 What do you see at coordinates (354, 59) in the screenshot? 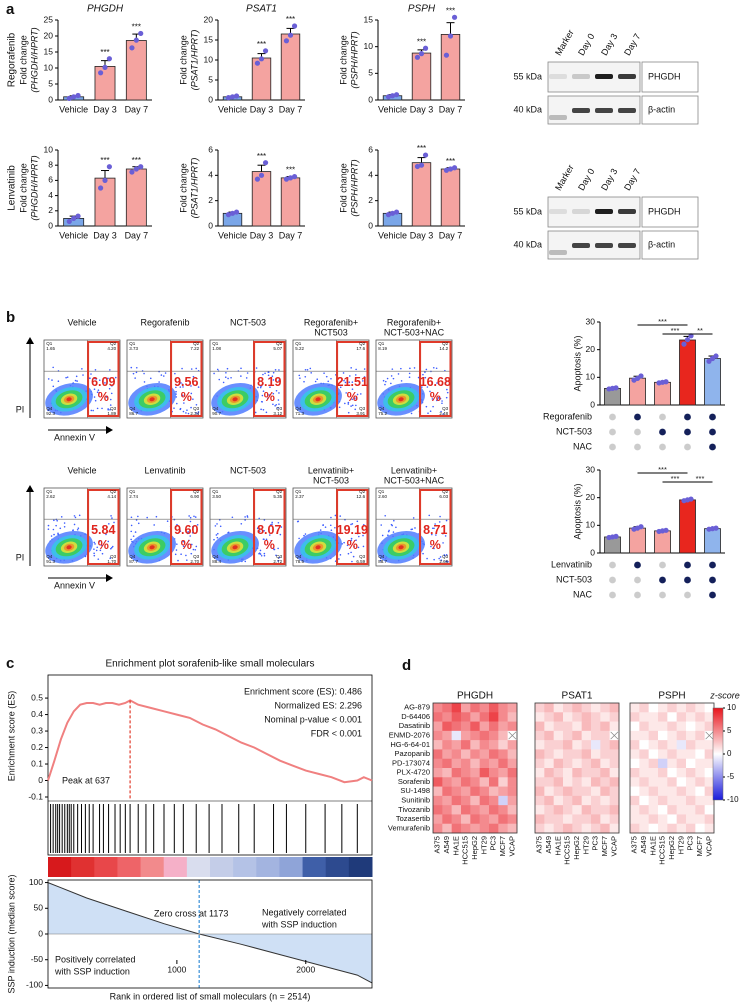
I see `y-axis-label: (PSPH/HPRT)` at bounding box center [354, 59].